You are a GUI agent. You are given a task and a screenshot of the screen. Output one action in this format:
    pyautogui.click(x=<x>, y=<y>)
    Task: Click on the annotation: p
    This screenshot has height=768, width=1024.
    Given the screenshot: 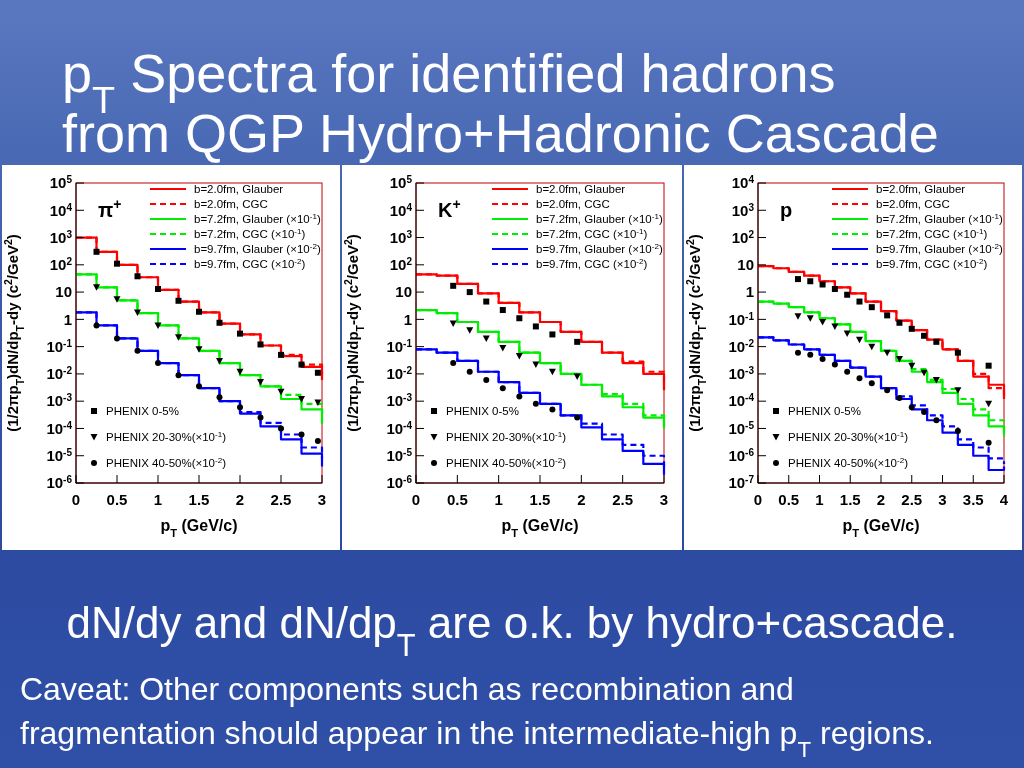 What is the action you would take?
    pyautogui.click(x=786, y=210)
    